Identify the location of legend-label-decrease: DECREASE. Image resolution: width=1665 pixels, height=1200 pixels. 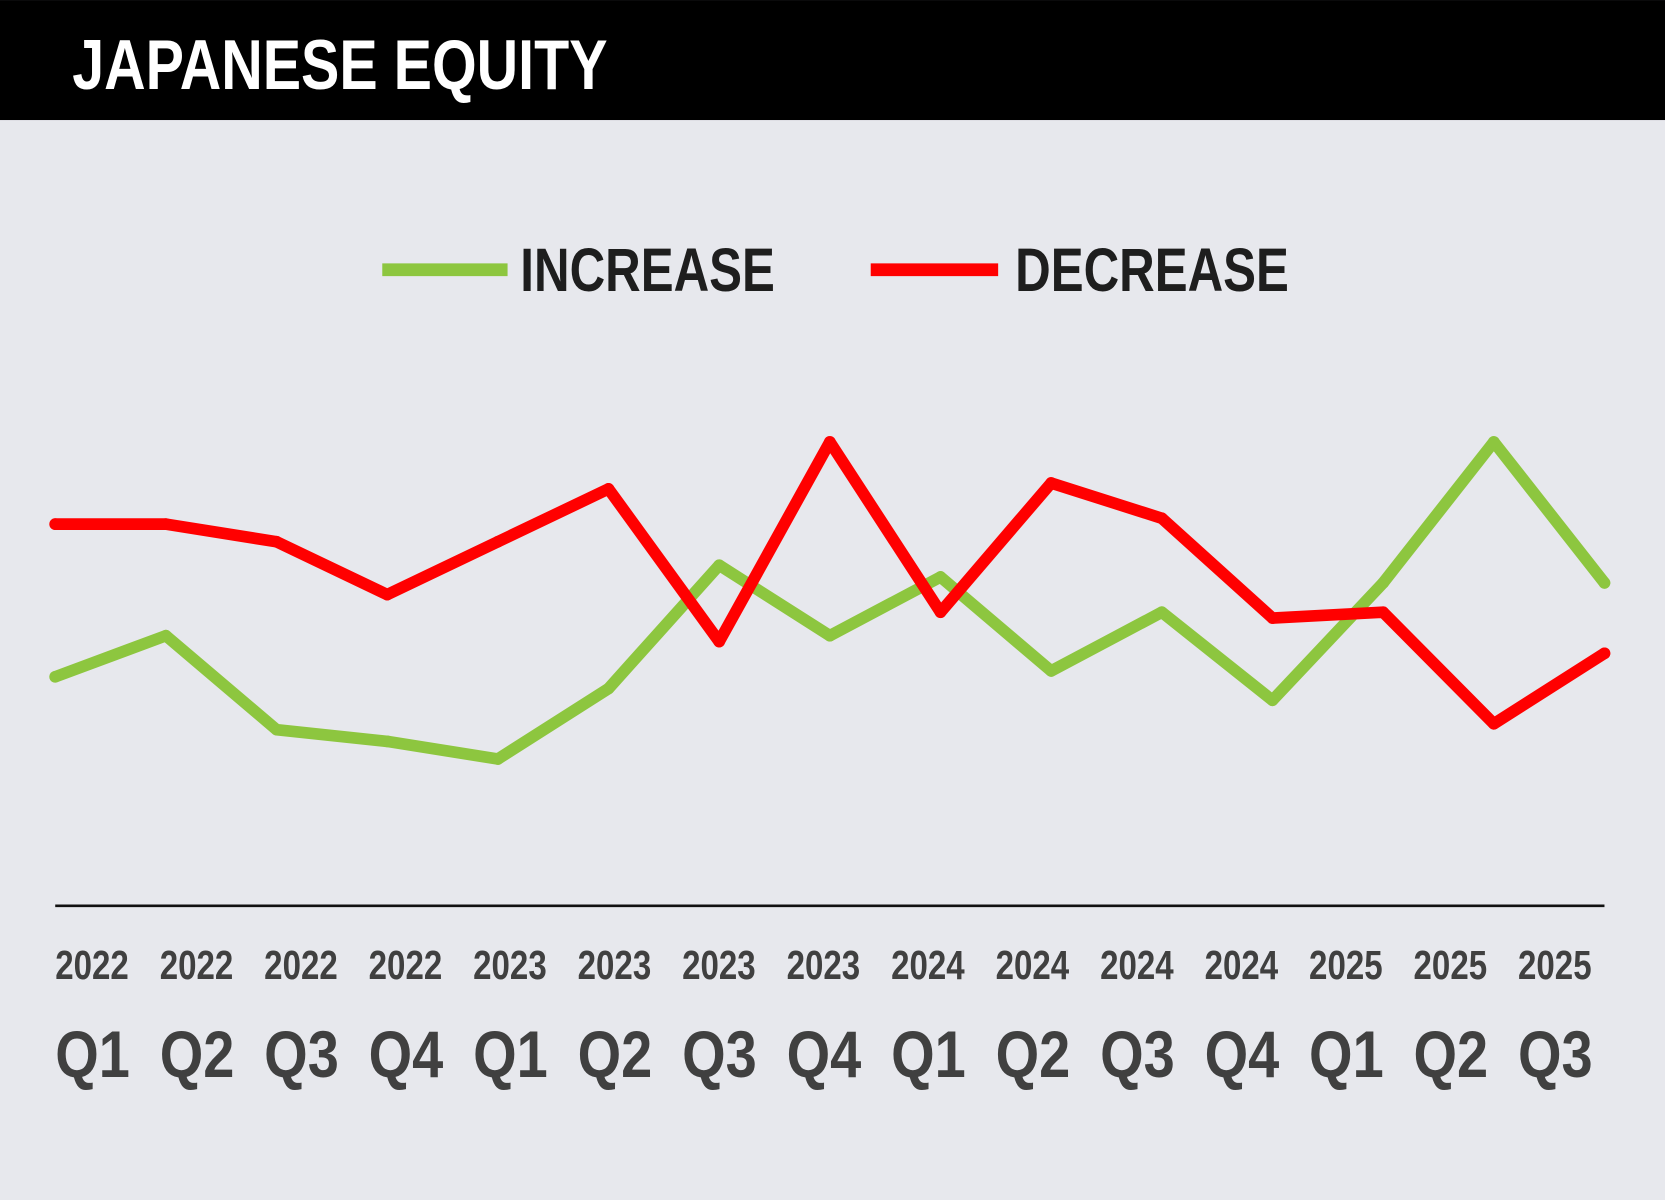
(1152, 270).